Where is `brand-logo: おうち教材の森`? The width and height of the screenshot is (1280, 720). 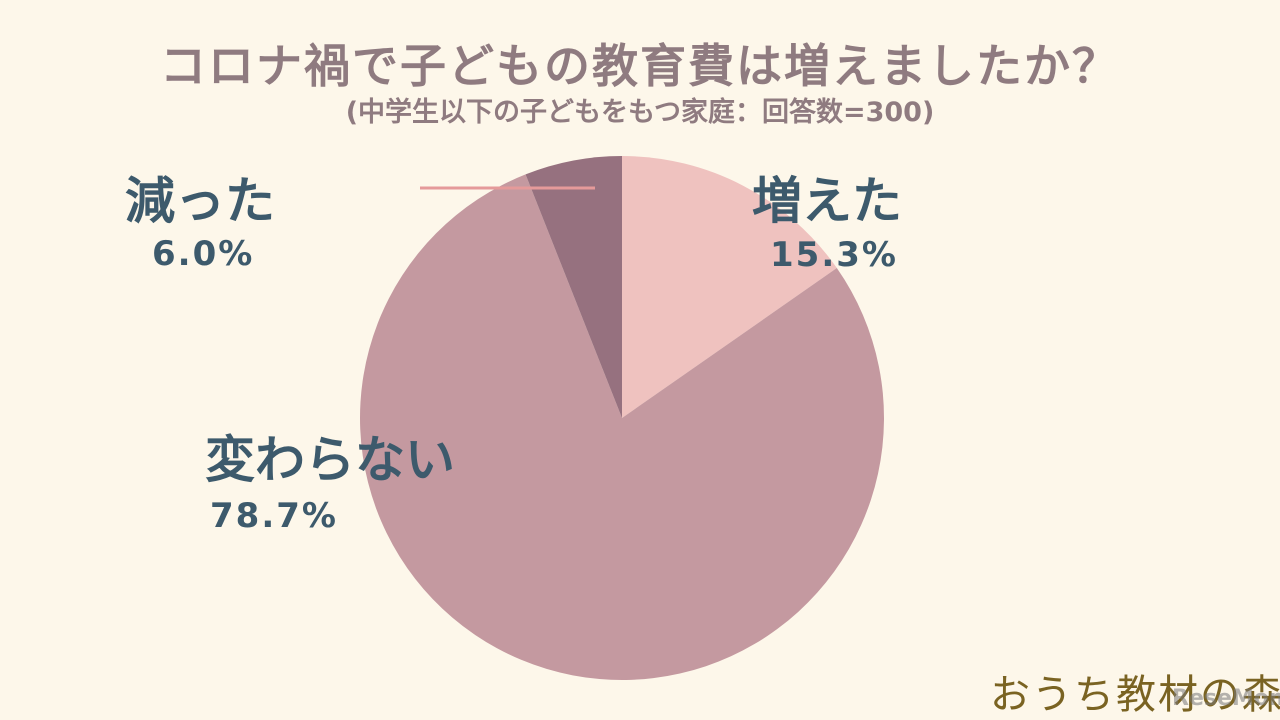 brand-logo: おうち教材の森 is located at coordinates (1135, 695).